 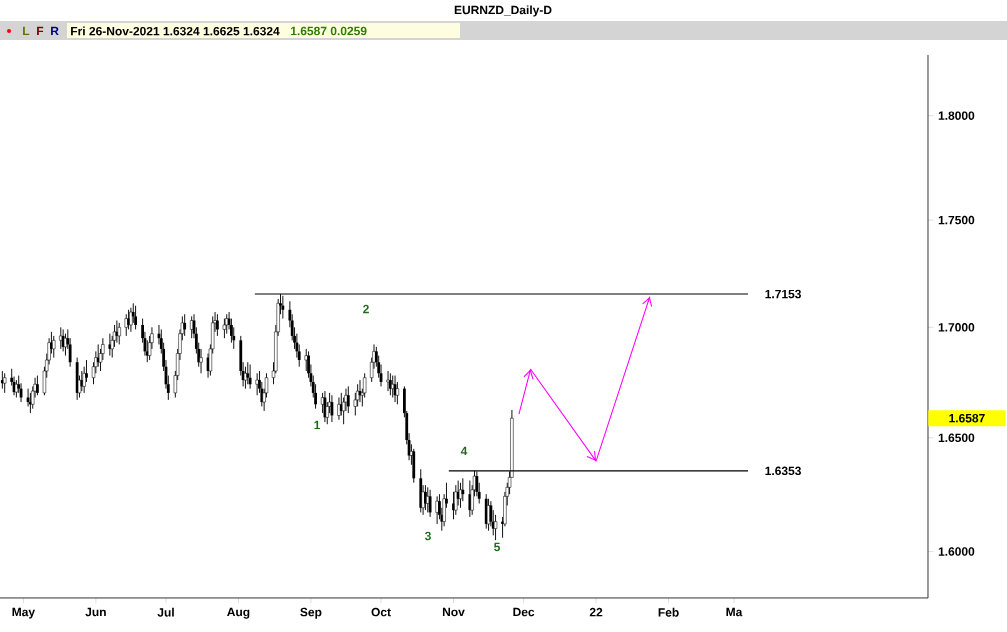 What do you see at coordinates (427, 536) in the screenshot?
I see `annotation: 3` at bounding box center [427, 536].